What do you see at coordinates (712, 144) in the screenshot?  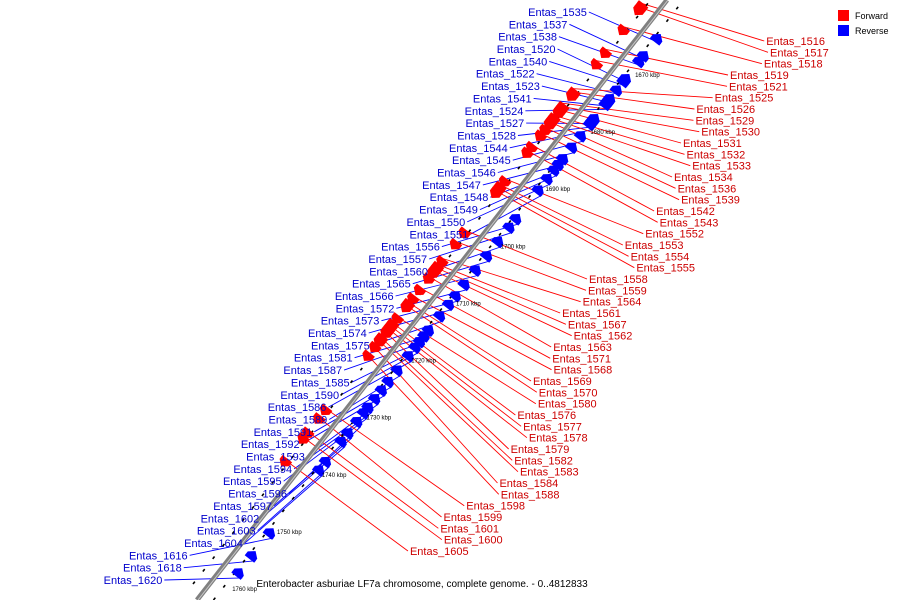 I see `gene-label: Entas_1531` at bounding box center [712, 144].